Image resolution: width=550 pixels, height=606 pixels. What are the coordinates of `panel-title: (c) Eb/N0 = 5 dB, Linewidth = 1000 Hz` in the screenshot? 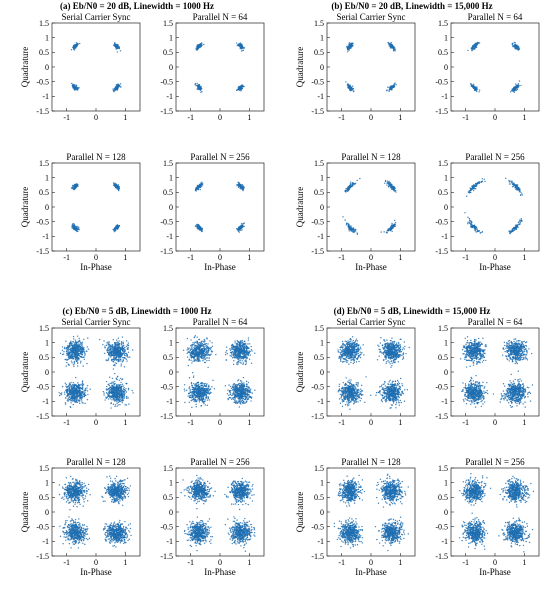 It's located at (136, 311).